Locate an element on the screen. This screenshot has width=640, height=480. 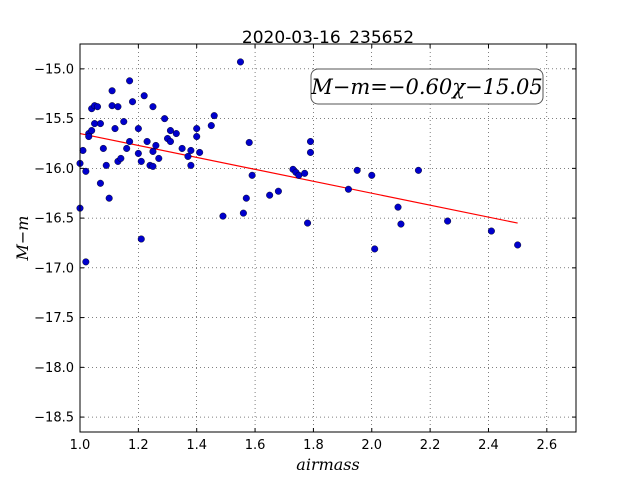
x-tick-label: 1.4 is located at coordinates (196, 445).